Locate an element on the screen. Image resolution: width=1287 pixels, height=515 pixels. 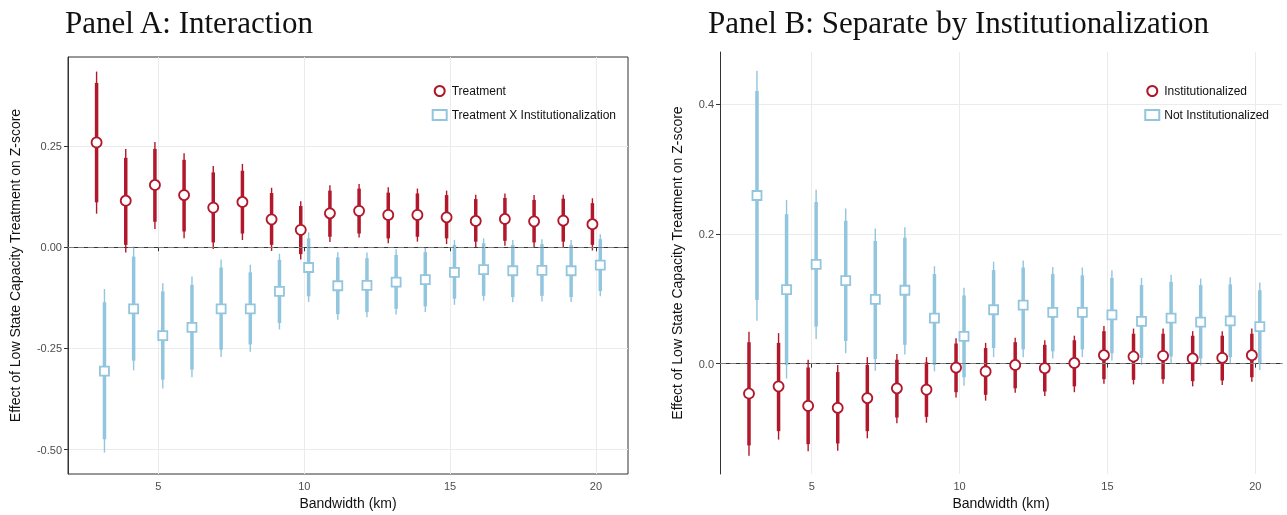
legend-label: Treatment X Institutionalization is located at coordinates (534, 115).